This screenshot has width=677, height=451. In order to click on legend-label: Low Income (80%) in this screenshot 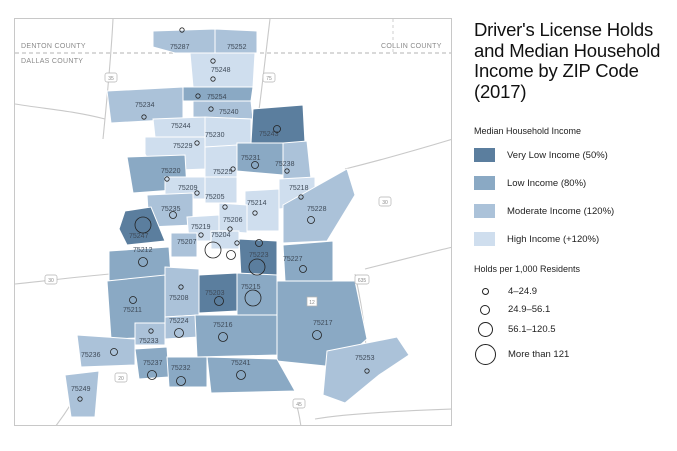, I will do `click(547, 183)`.